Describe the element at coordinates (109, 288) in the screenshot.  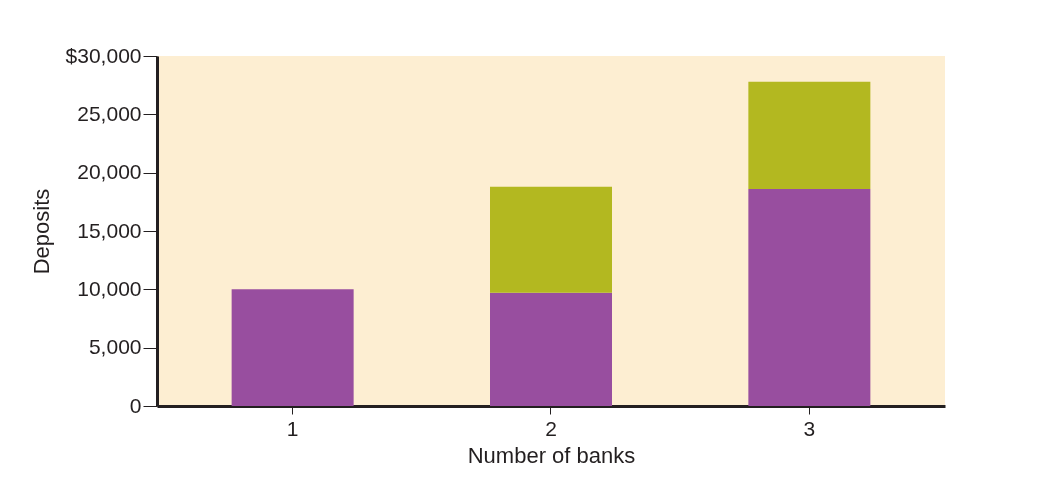
I see `y-tick-label: 10,000` at that location.